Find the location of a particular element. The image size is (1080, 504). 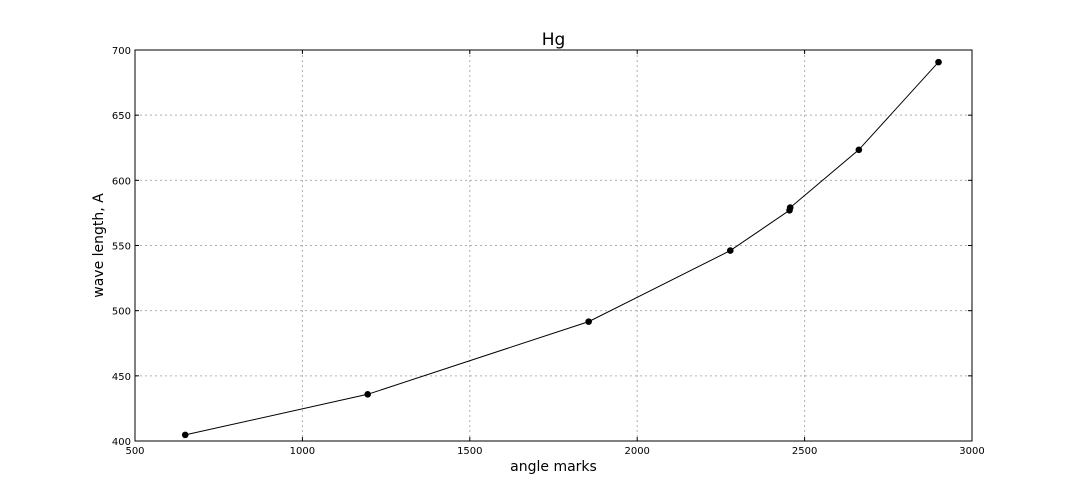

x-tick-label: 500 is located at coordinates (134, 451).